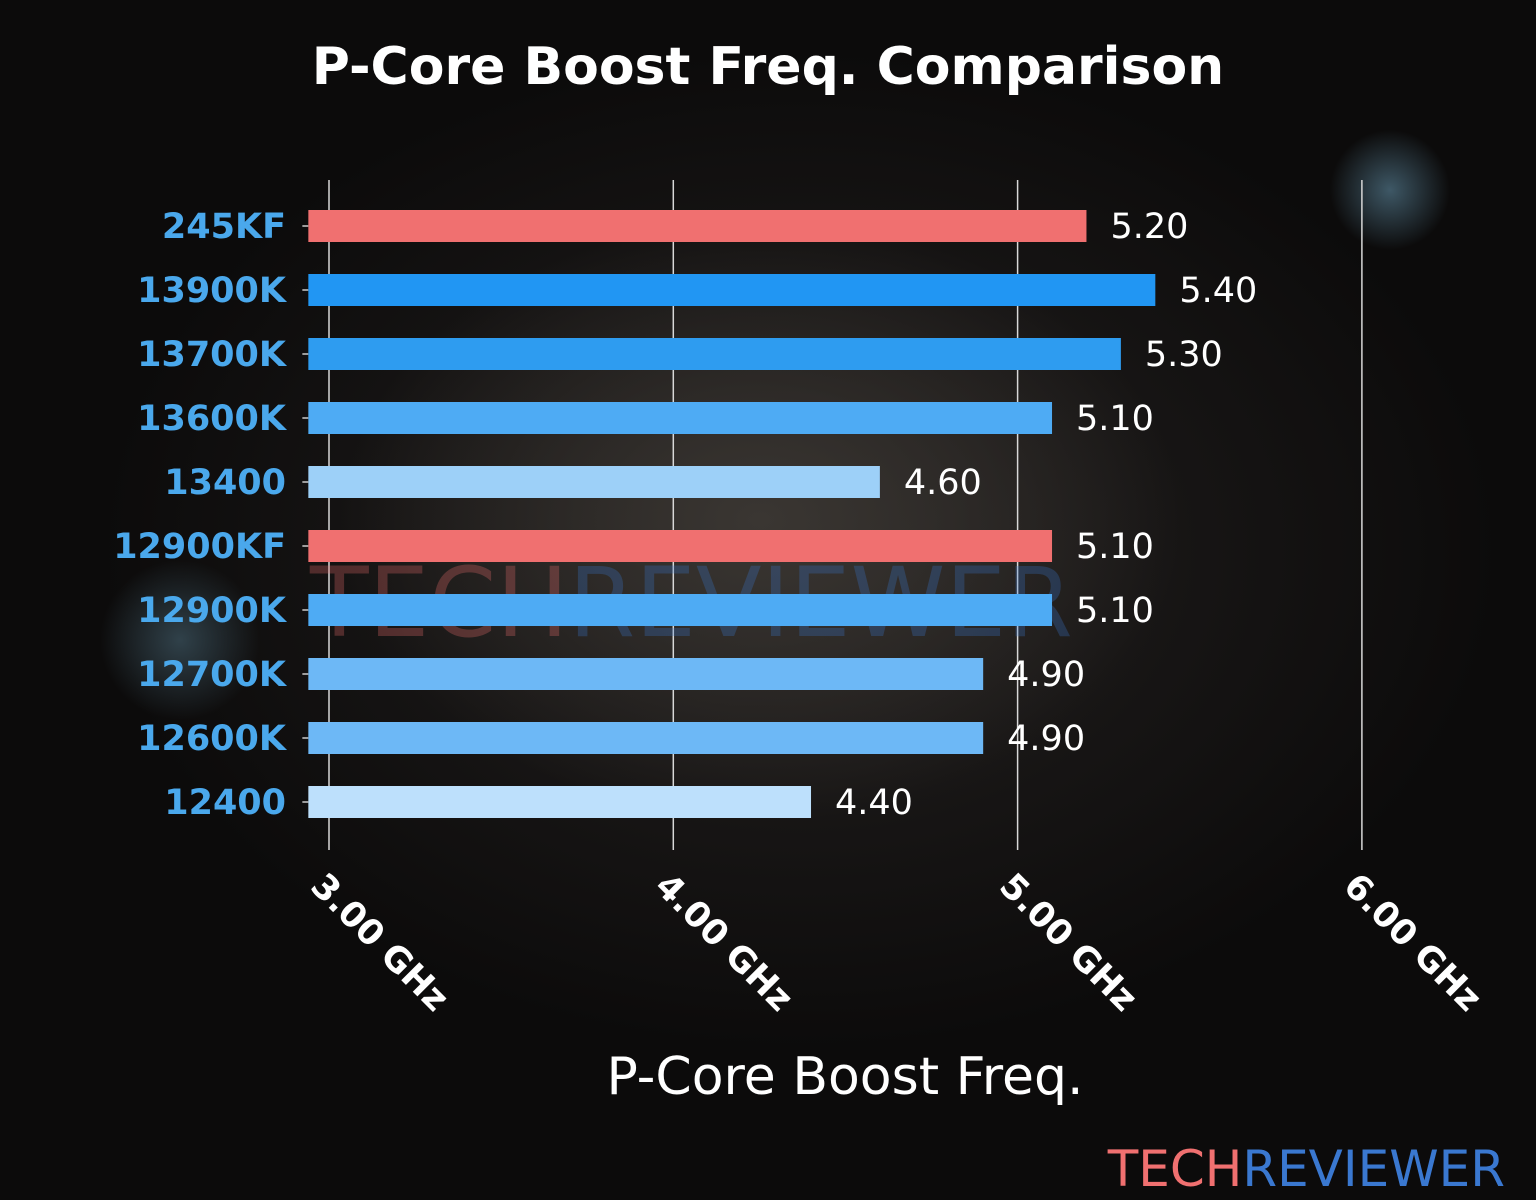  I want to click on techreviewer-logo: TECHREVIEWER, so click(1306, 1169).